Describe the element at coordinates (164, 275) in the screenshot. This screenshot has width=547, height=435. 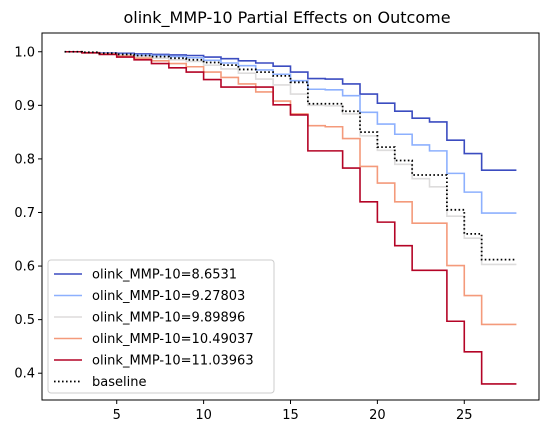
I see `legend-label: olink_MMP-10=8.6531` at that location.